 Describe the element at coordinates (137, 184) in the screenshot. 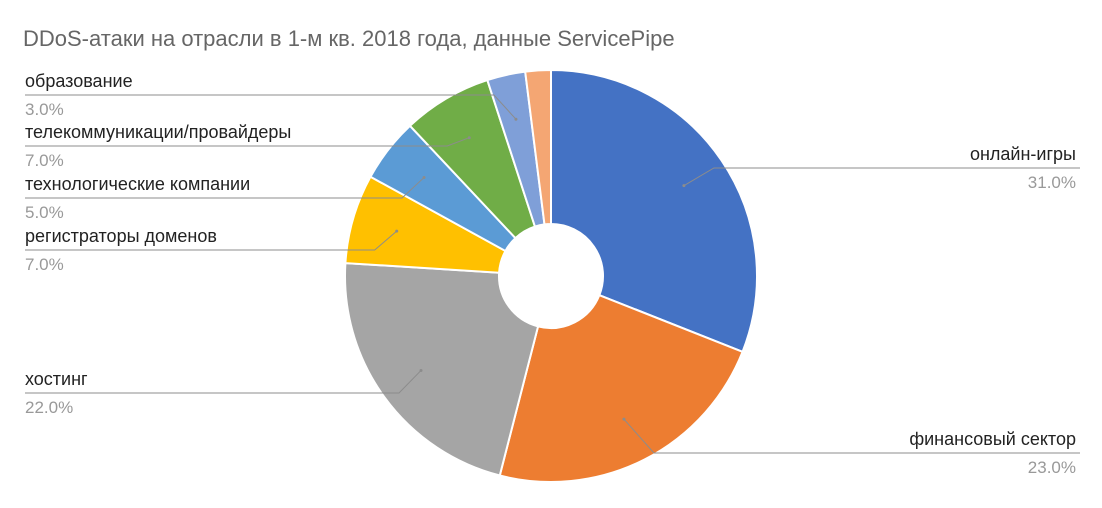

I see `slice-label-5: технологические компании` at that location.